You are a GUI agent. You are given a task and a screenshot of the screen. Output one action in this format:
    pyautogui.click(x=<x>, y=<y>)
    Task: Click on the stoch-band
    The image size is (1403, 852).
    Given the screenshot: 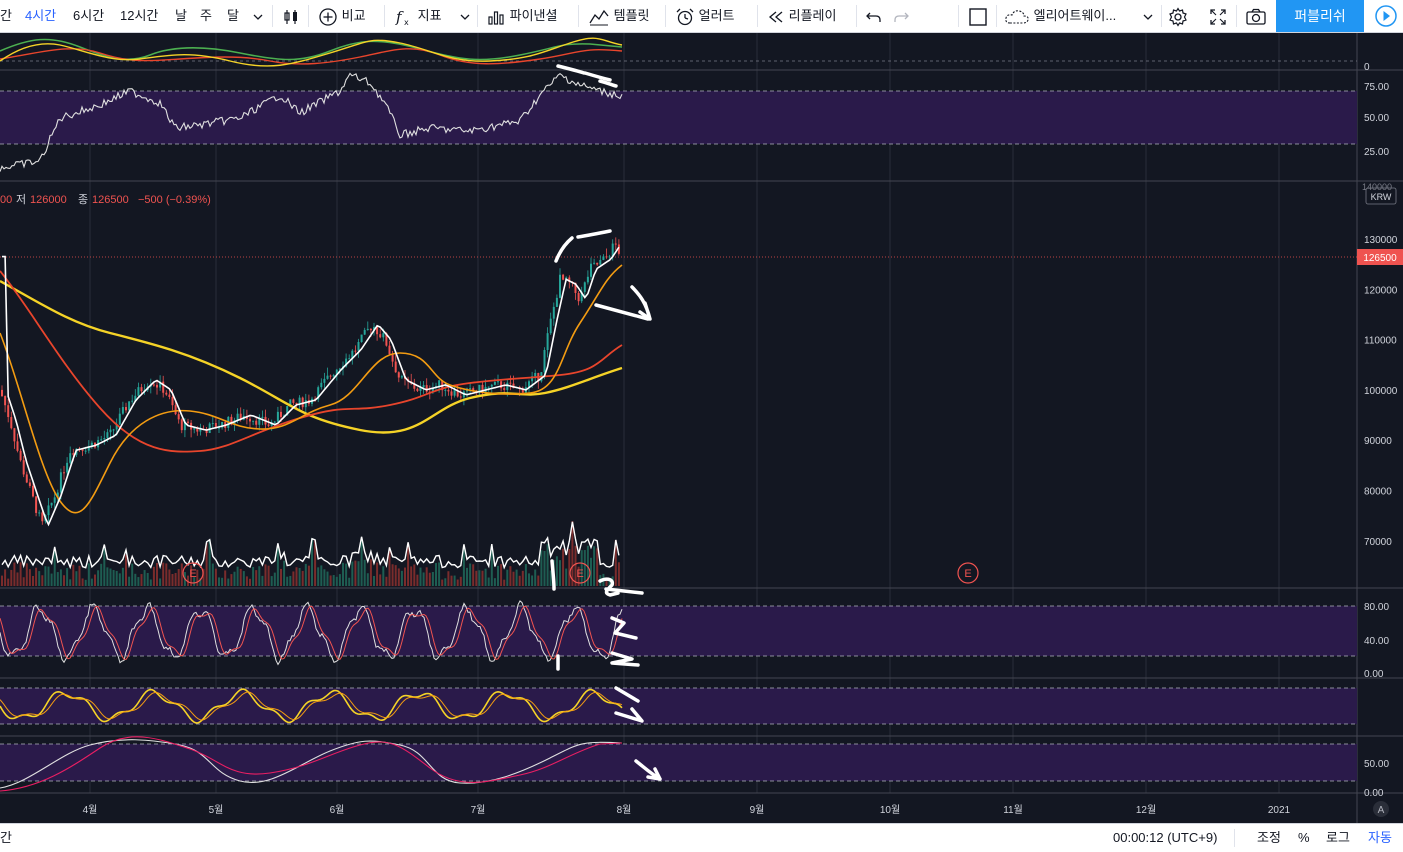 What is the action you would take?
    pyautogui.click(x=678, y=631)
    